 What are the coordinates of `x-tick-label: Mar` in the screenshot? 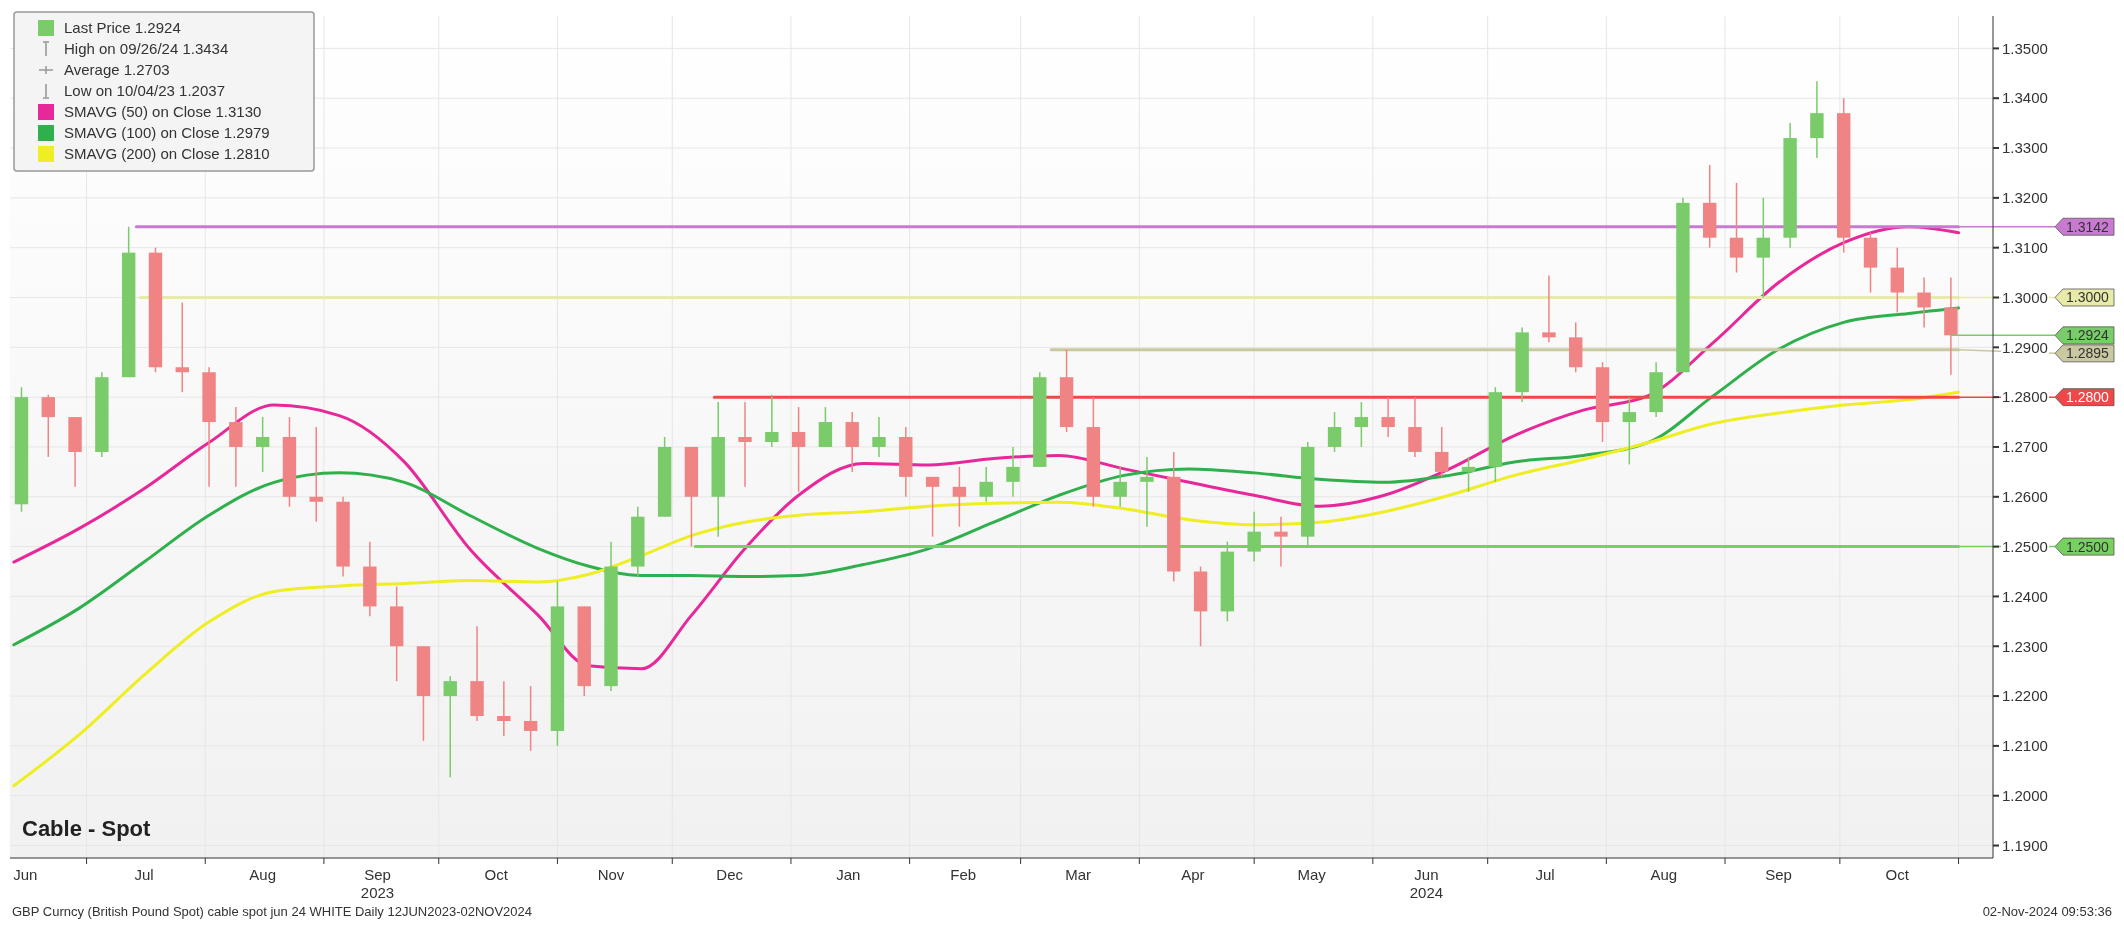 It's located at (1078, 874).